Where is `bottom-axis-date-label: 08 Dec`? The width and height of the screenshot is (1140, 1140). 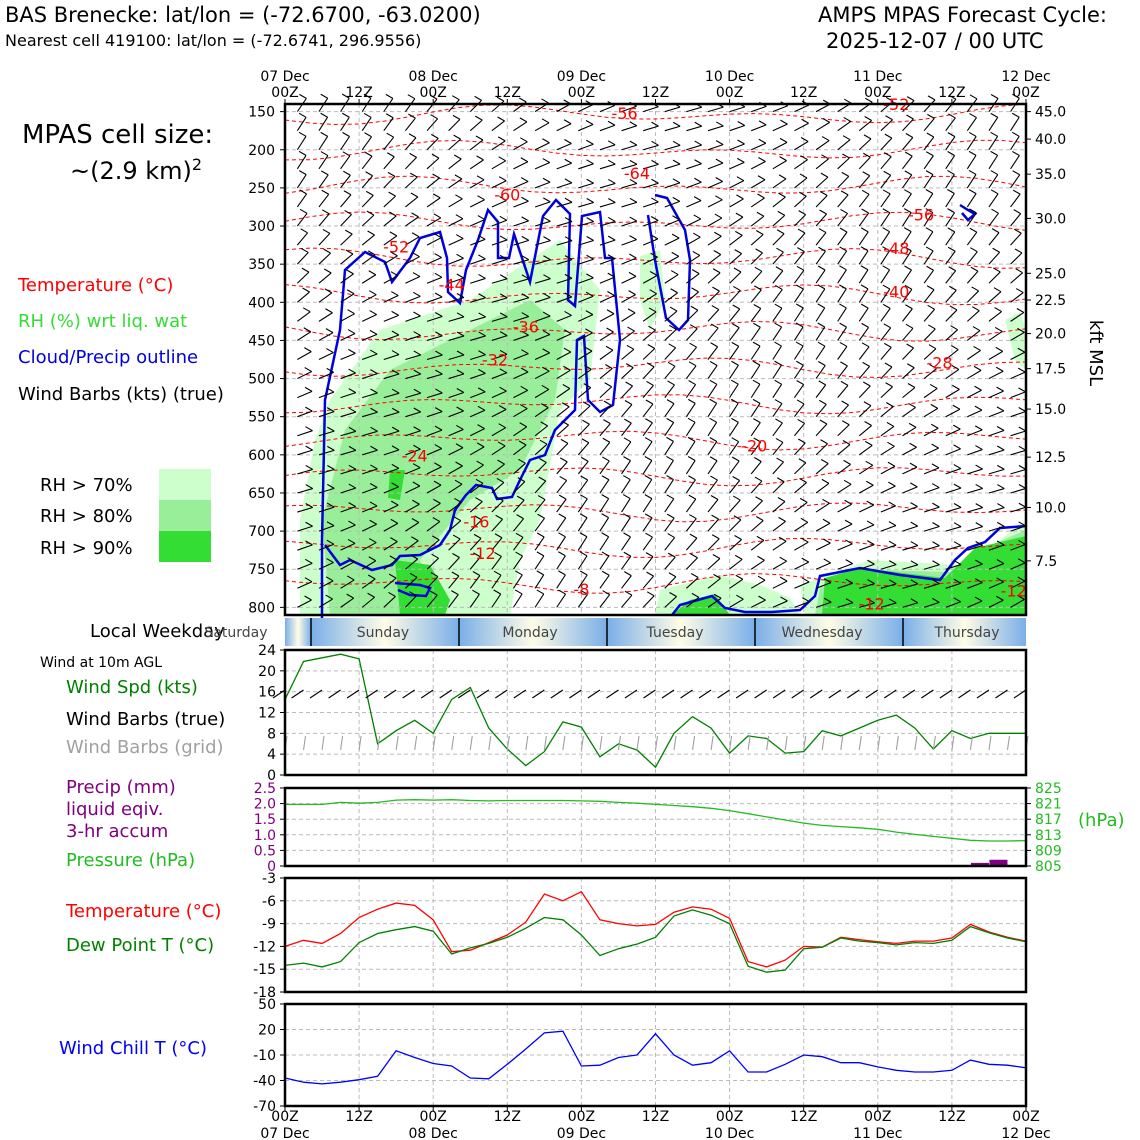
bottom-axis-date-label: 08 Dec is located at coordinates (433, 1133).